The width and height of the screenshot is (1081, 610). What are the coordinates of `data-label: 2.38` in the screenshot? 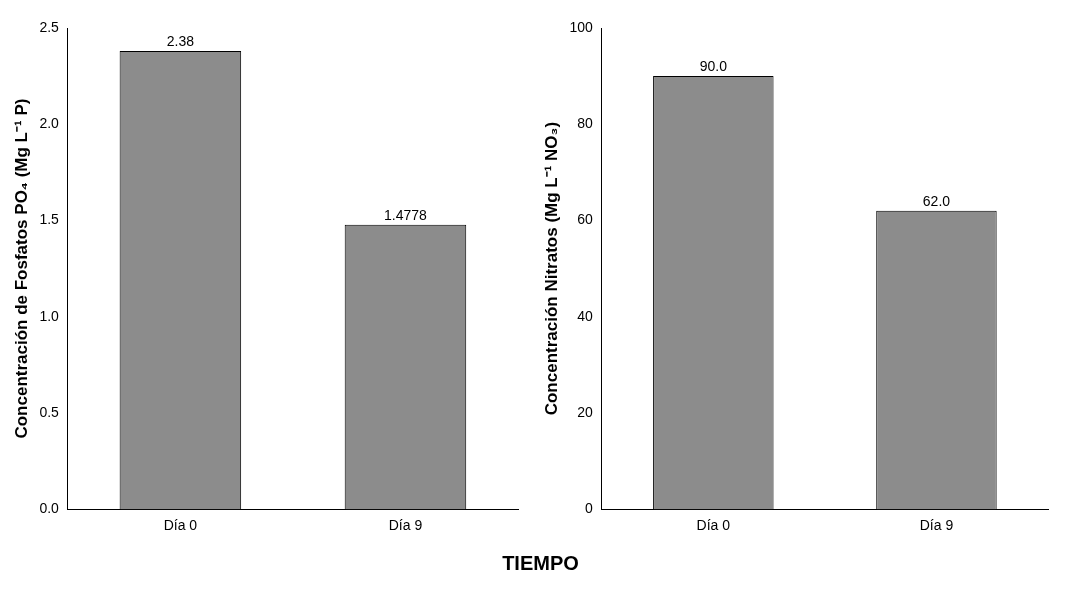 It's located at (180, 40).